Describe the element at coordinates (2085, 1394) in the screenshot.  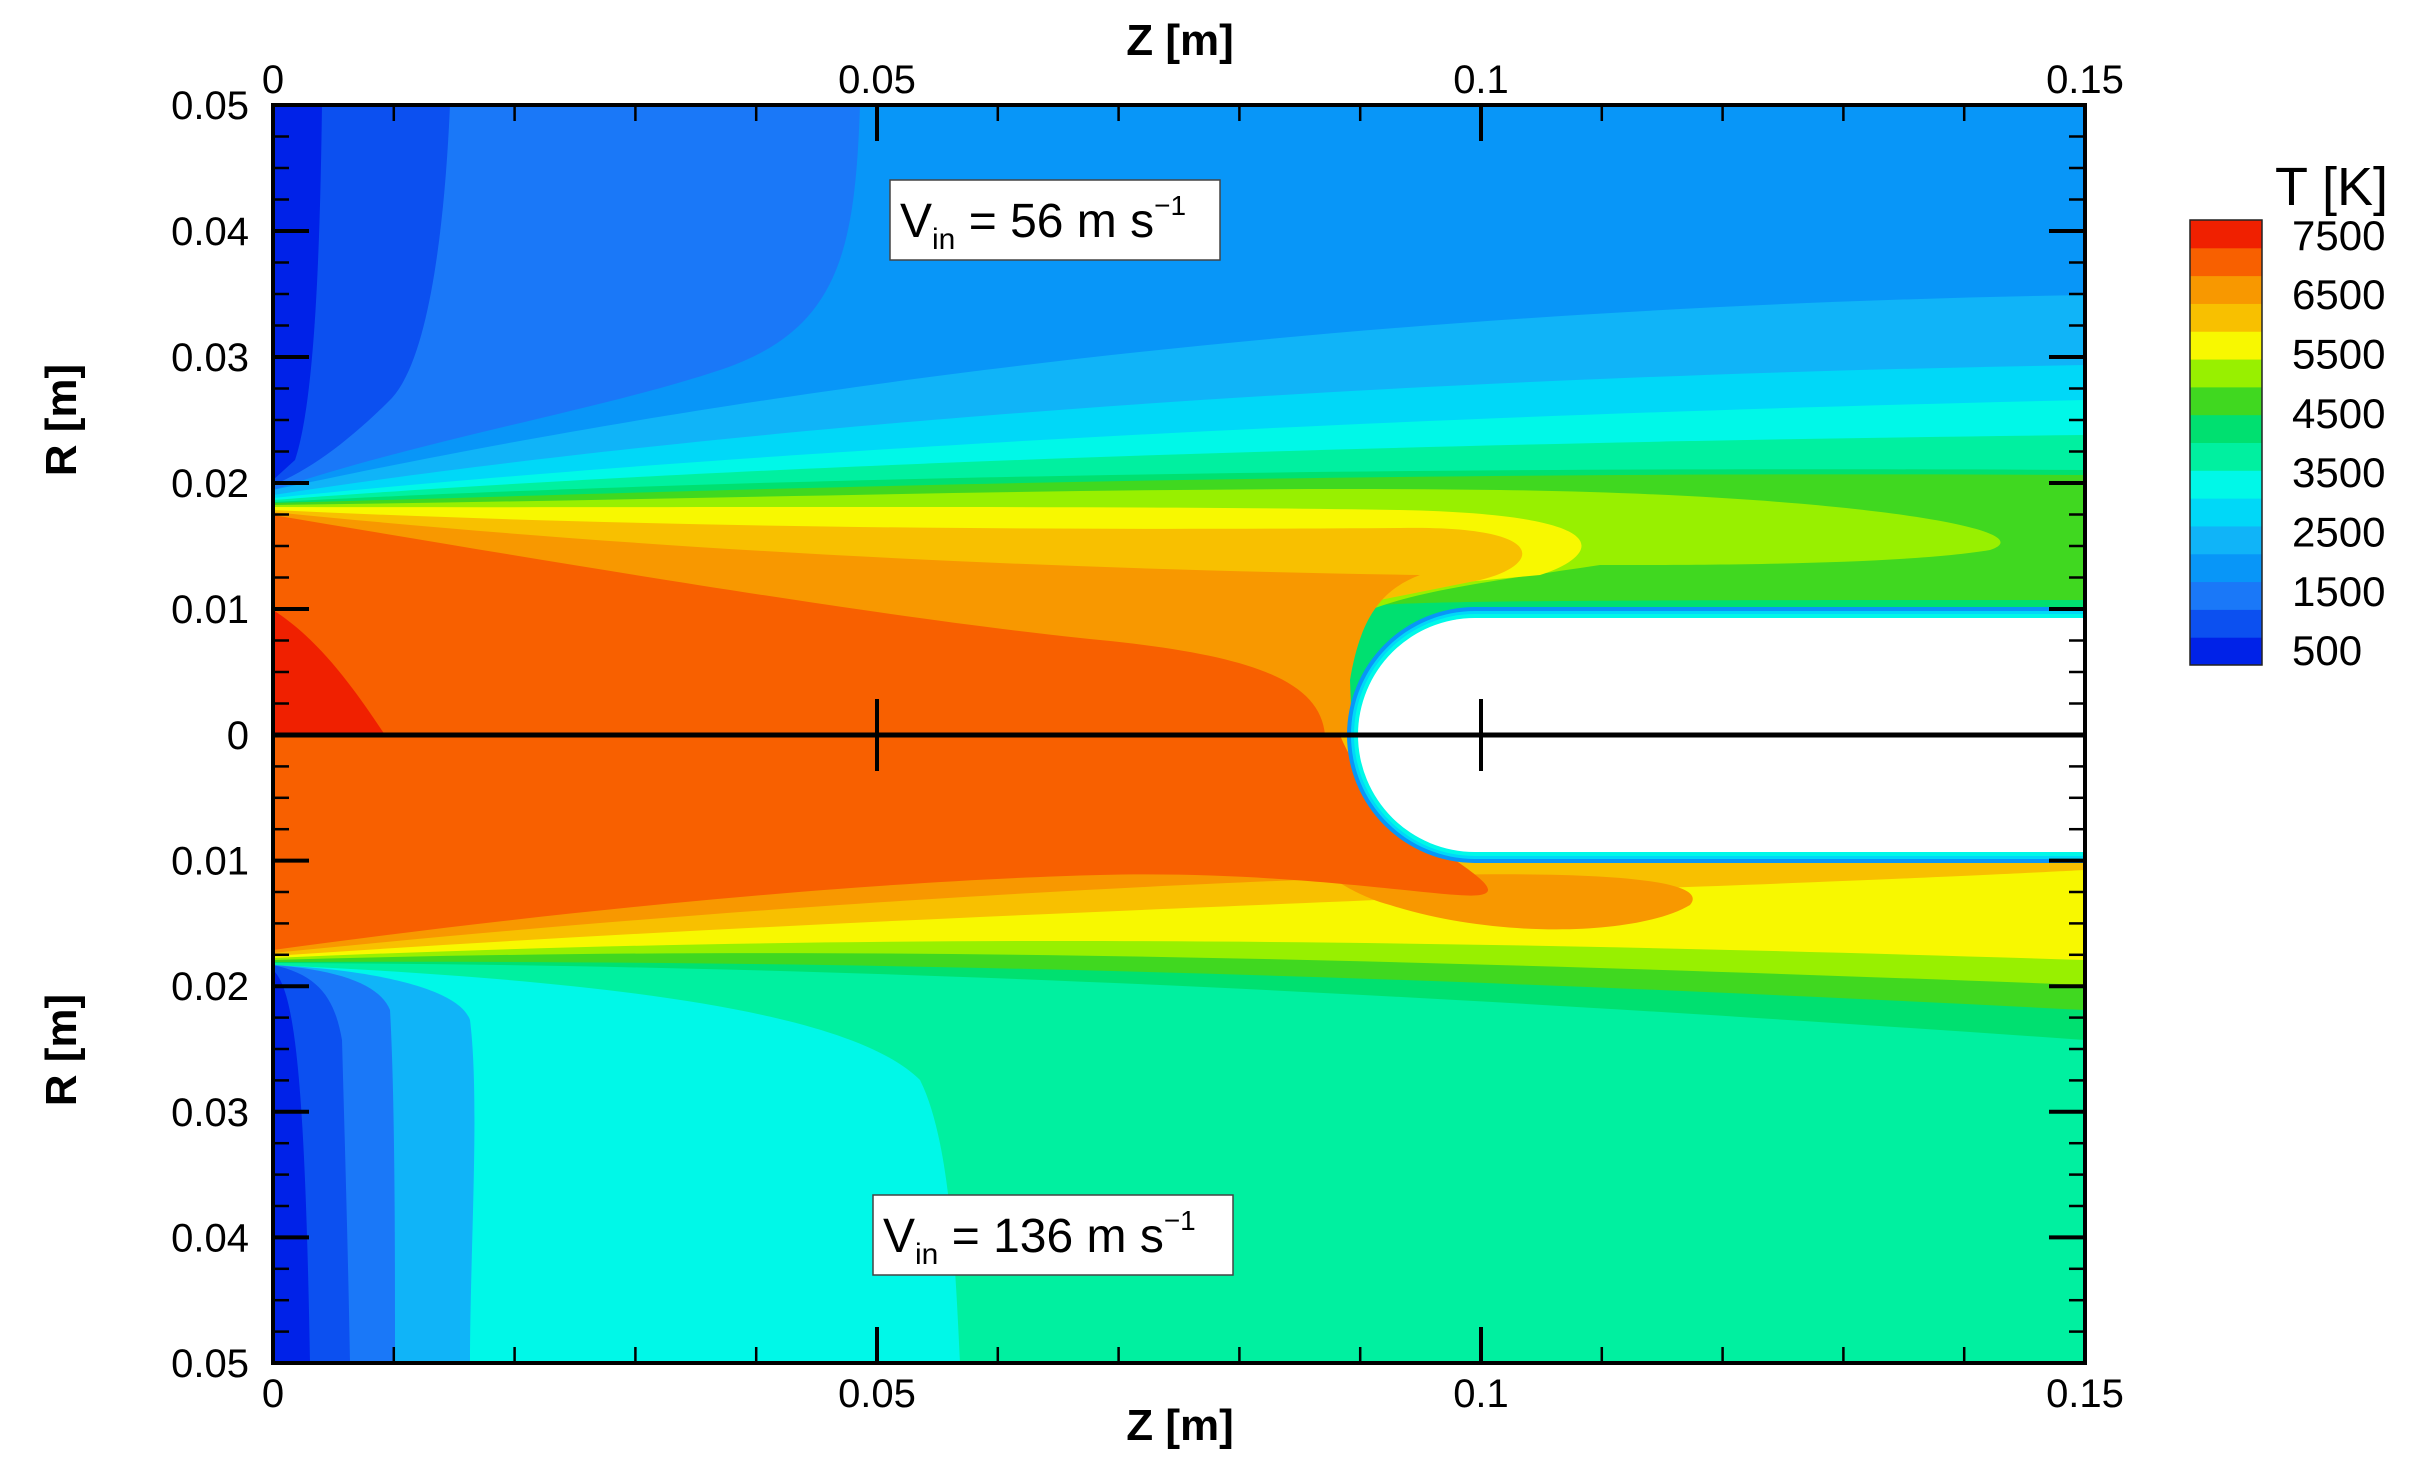
I see `x-tick-label-bottom: 0.15` at that location.